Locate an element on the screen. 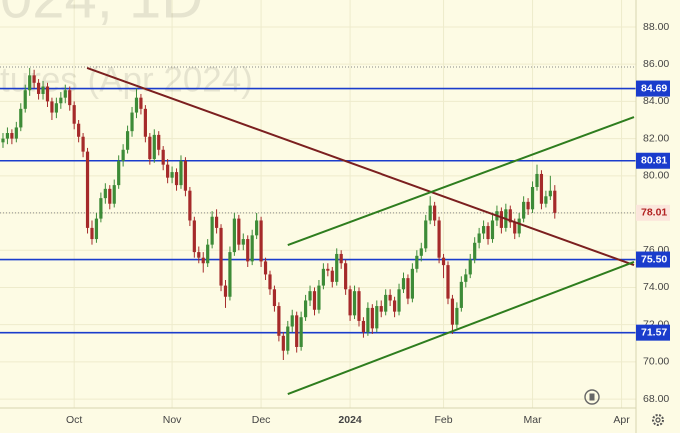 The height and width of the screenshot is (433, 680). x-tick-label: Apr is located at coordinates (621, 420).